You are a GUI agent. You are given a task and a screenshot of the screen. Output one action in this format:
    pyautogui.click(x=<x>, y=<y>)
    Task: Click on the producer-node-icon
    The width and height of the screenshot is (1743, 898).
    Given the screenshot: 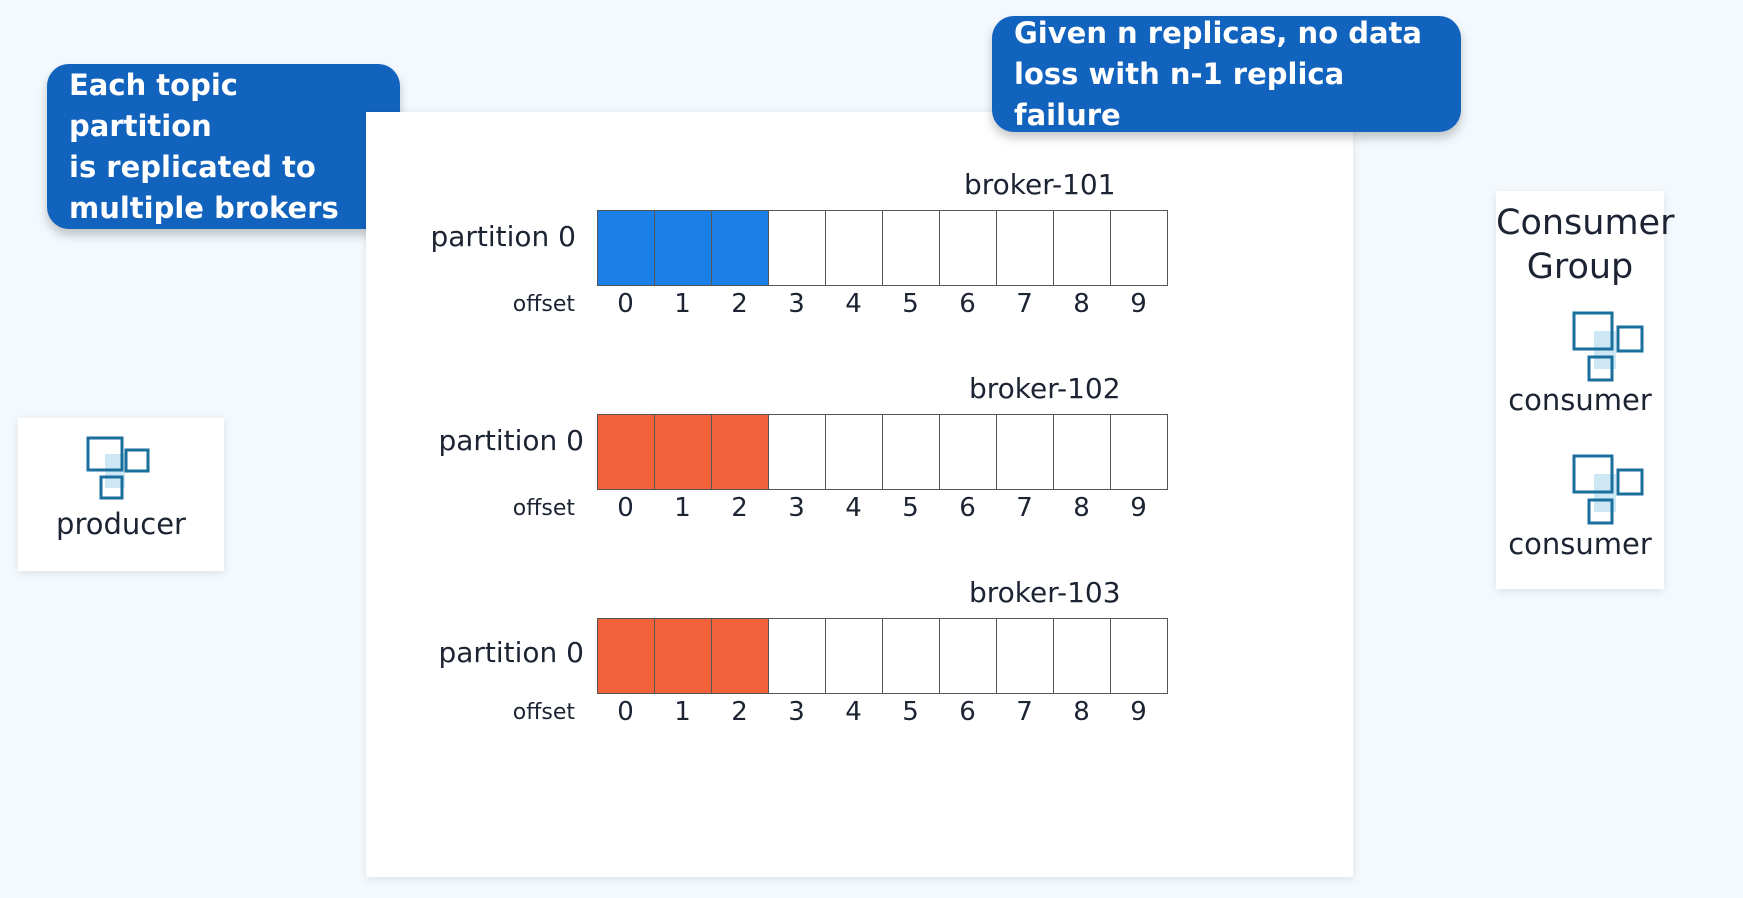 What is the action you would take?
    pyautogui.click(x=118, y=468)
    